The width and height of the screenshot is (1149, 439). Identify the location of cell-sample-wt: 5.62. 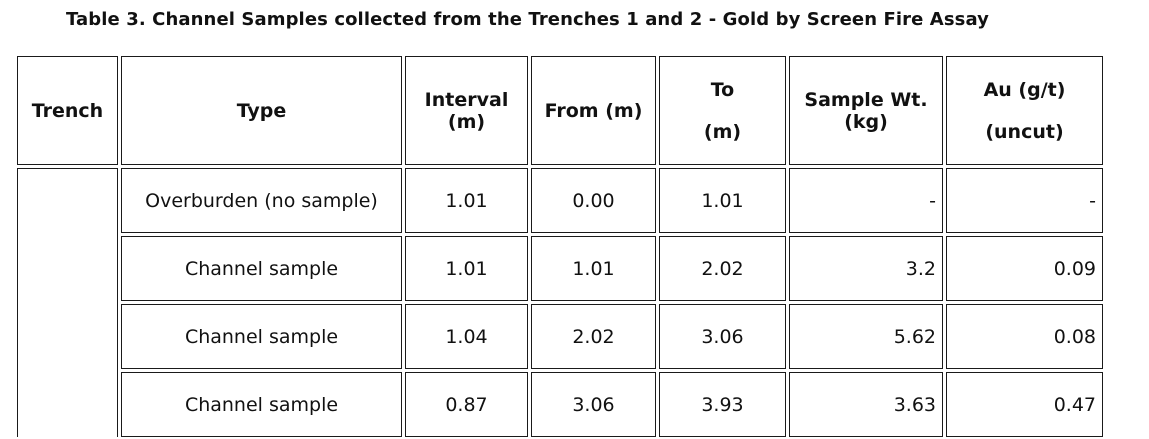
(866, 336).